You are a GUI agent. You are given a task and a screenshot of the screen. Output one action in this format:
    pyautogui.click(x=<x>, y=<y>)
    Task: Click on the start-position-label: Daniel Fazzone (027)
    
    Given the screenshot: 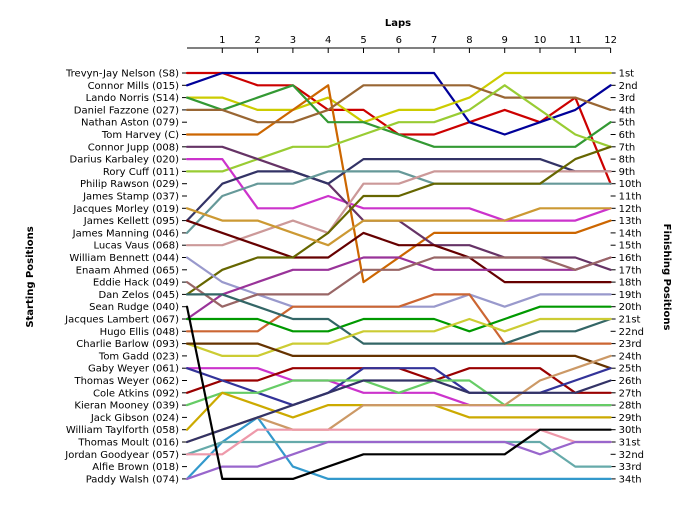 What is the action you would take?
    pyautogui.click(x=126, y=110)
    